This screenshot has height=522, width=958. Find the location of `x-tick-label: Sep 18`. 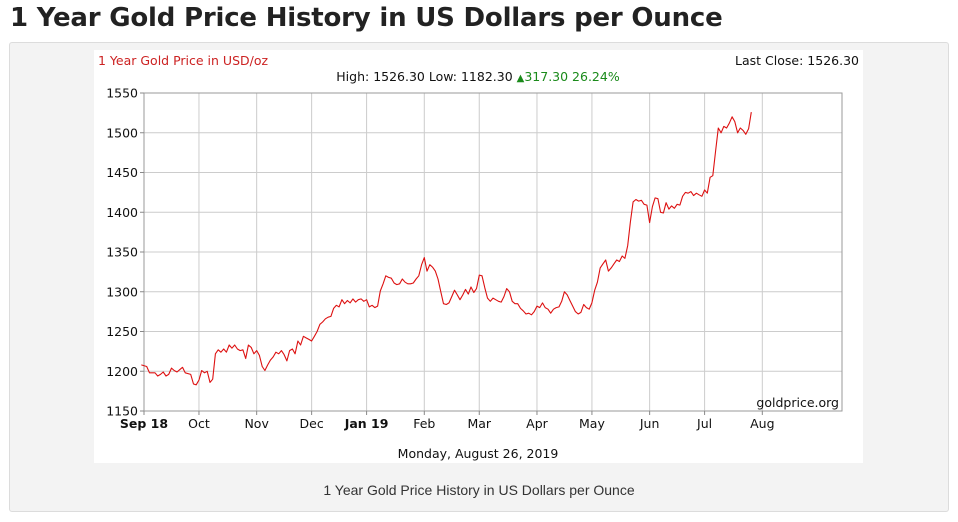

x-tick-label: Sep 18 is located at coordinates (144, 423).